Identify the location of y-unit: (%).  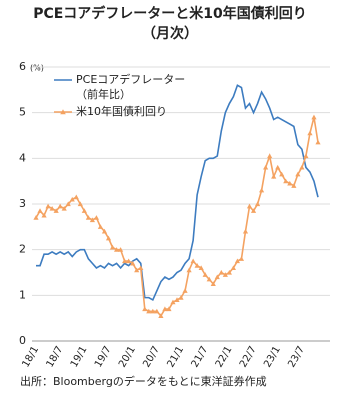
(37, 68).